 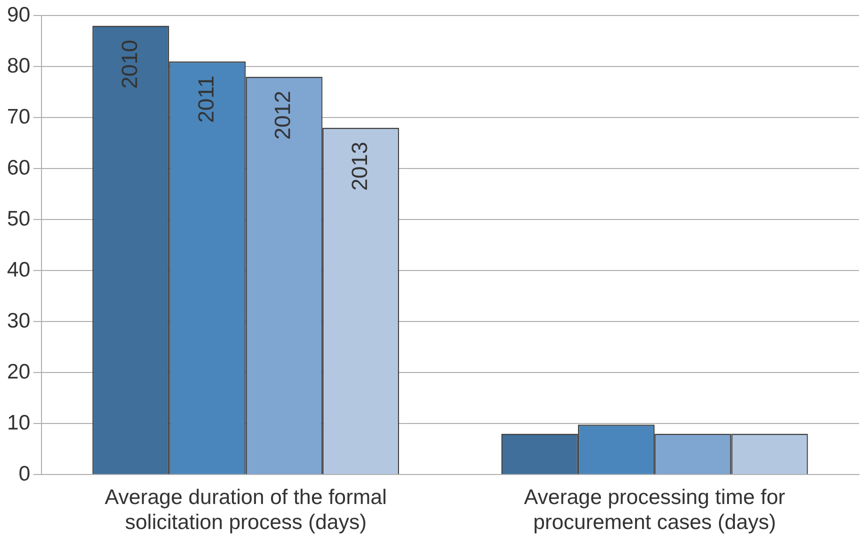 I want to click on x-tick-label: Average processing time for procurement cases (days), so click(x=655, y=510).